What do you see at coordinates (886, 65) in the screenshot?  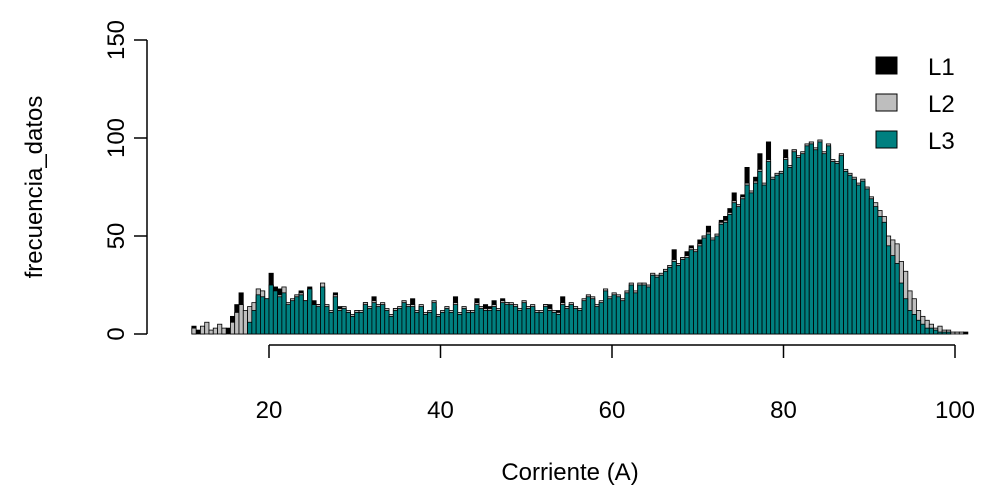 I see `legend-swatch-l1` at bounding box center [886, 65].